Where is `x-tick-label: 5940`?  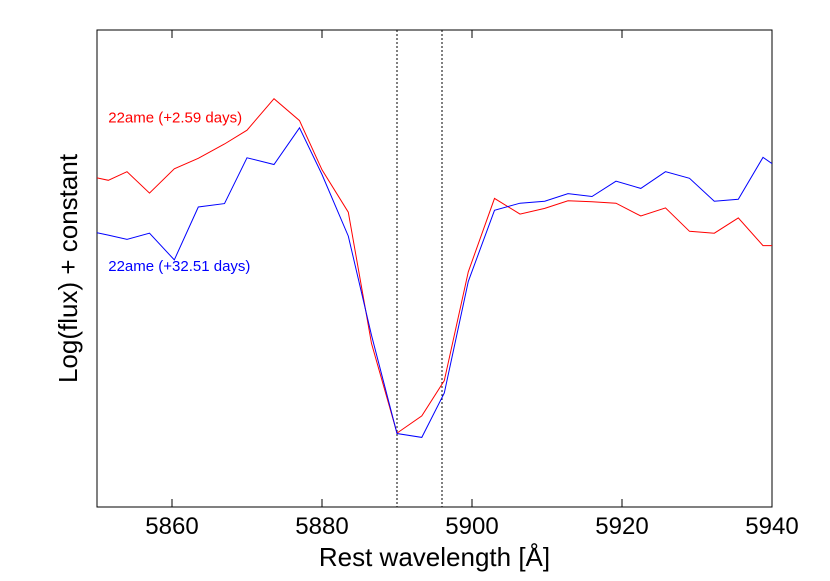
x-tick-label: 5940 is located at coordinates (771, 526).